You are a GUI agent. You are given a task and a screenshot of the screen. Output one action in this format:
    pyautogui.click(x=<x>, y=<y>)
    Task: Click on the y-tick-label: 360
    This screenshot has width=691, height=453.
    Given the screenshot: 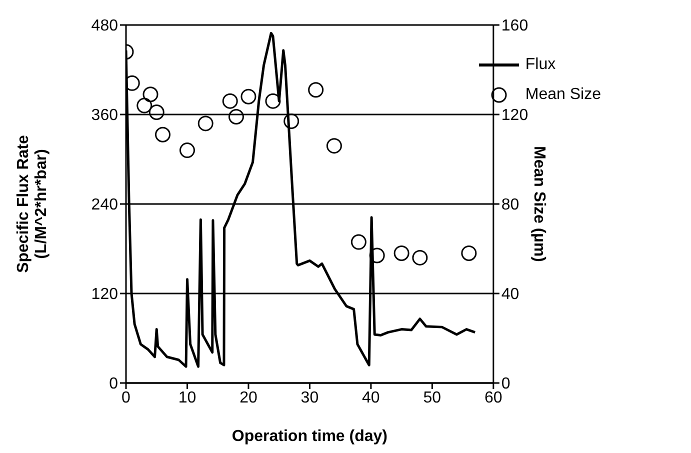 What is the action you would take?
    pyautogui.click(x=104, y=115)
    